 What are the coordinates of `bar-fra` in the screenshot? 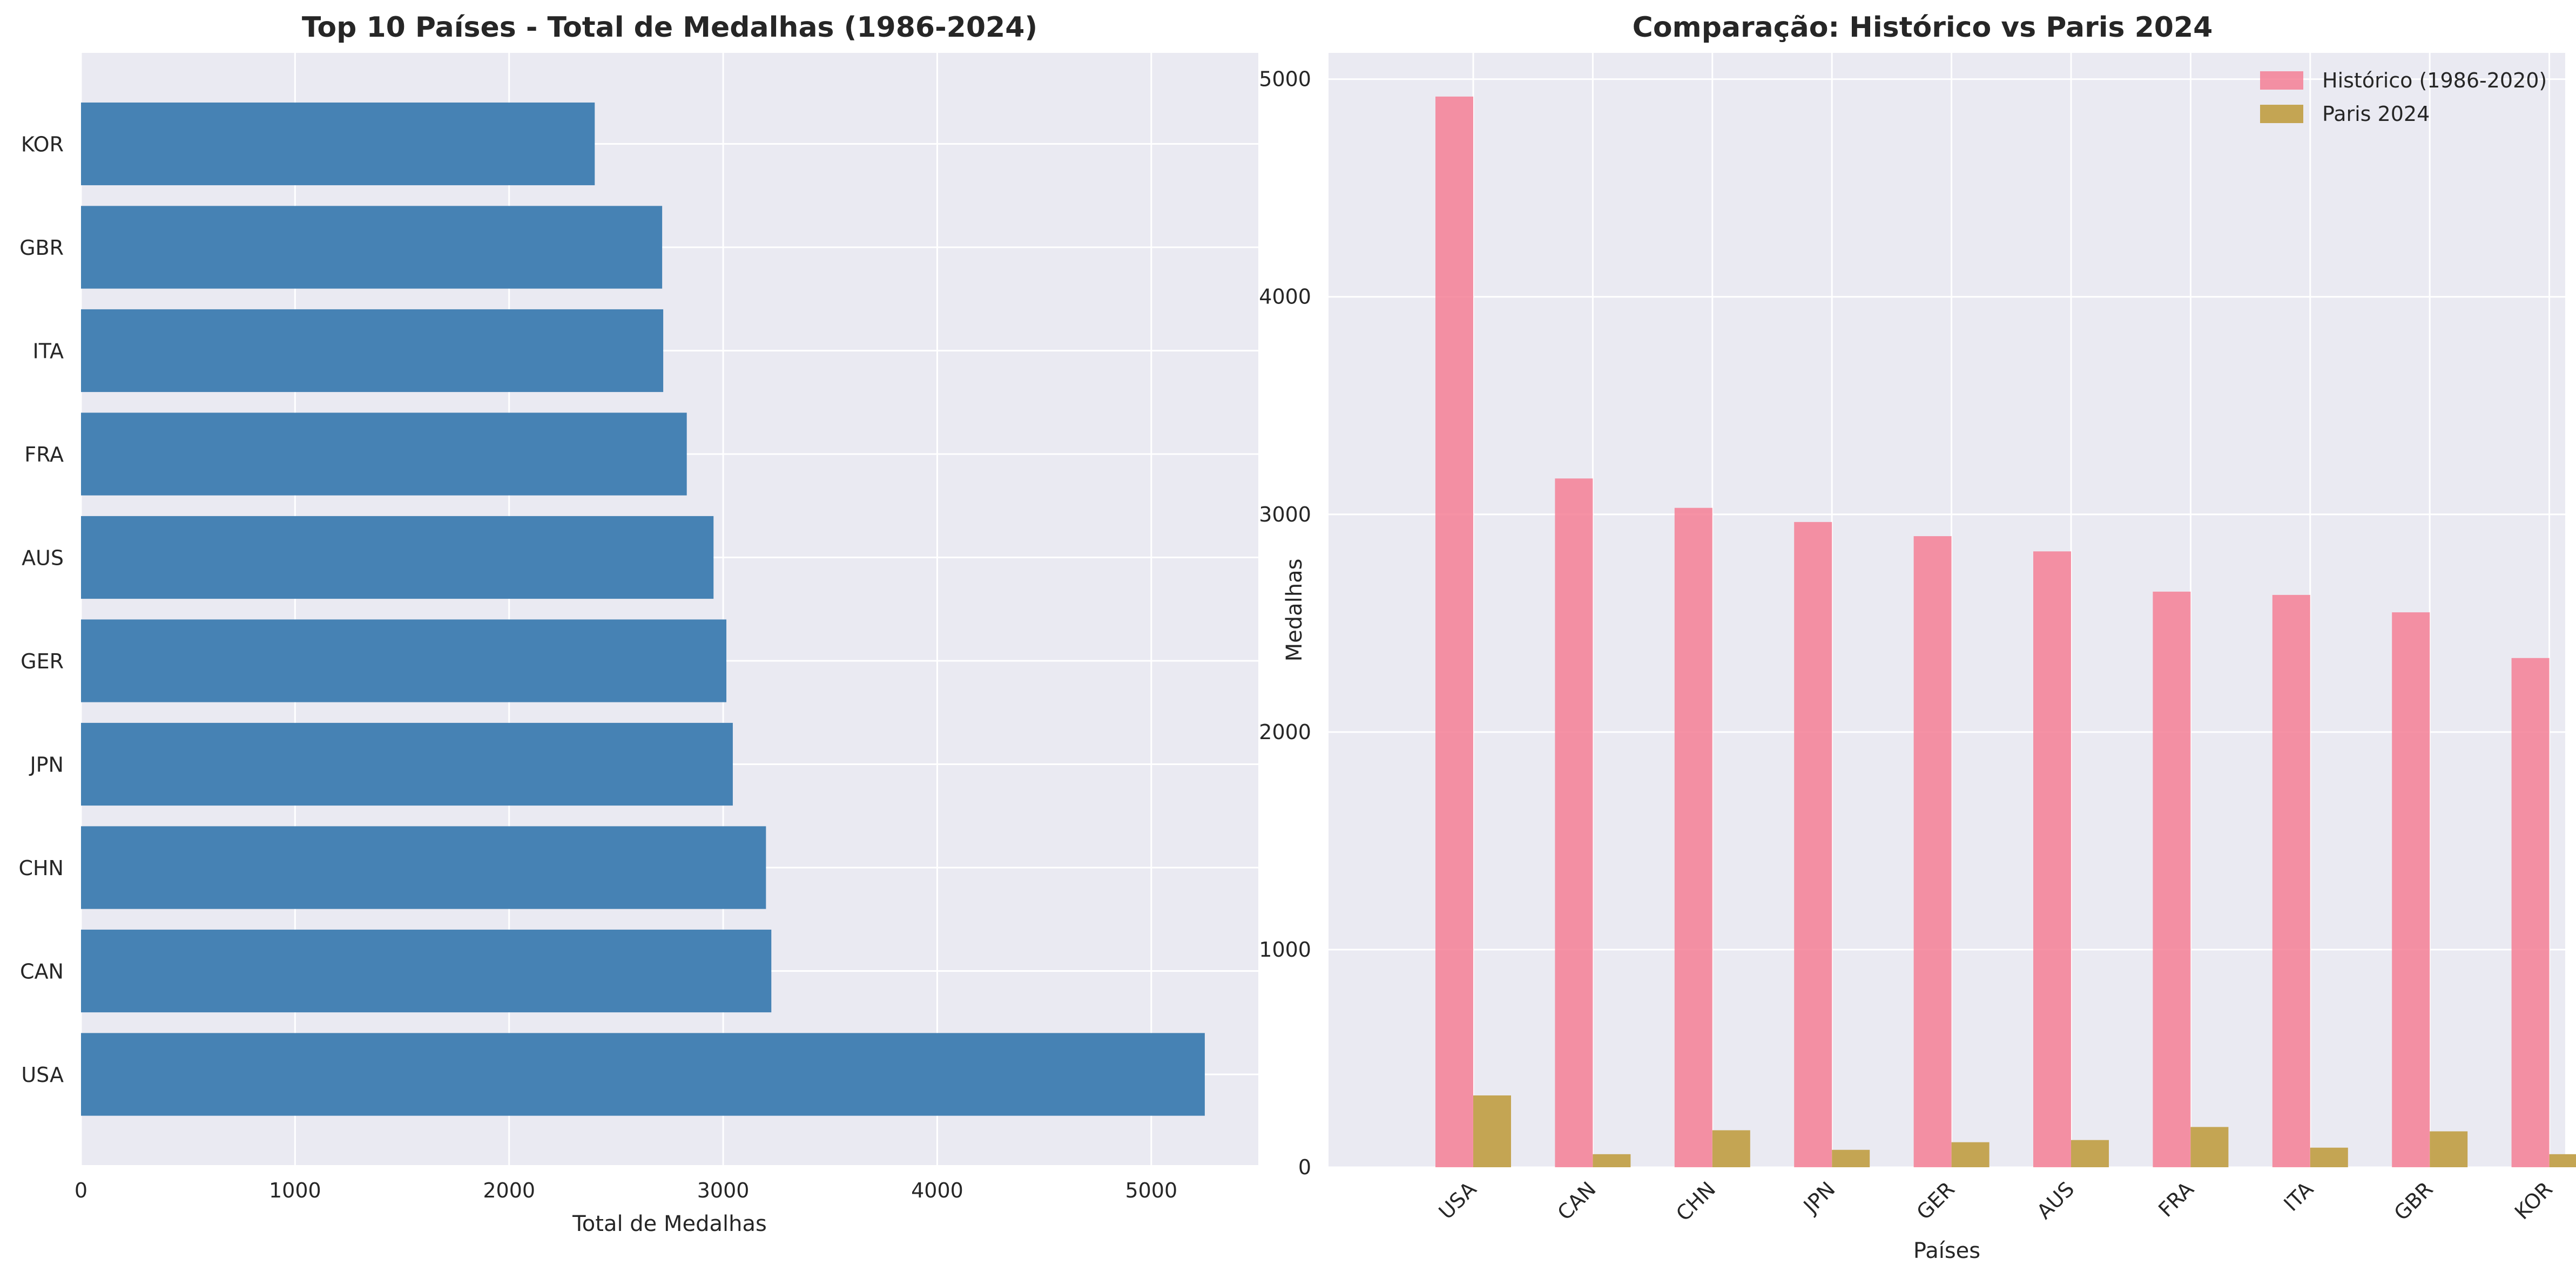 It's located at (384, 454).